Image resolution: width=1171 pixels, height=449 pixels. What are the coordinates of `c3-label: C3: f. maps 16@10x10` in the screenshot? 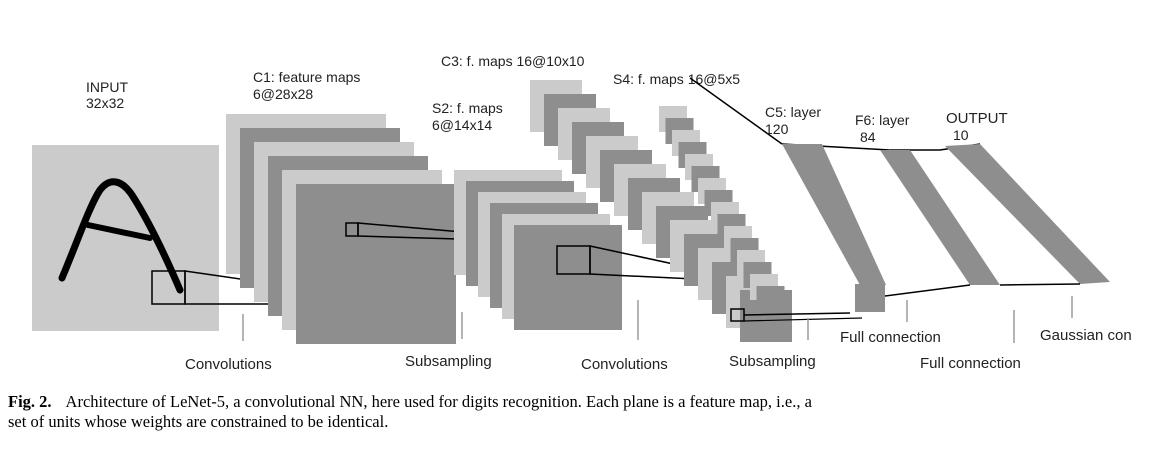 It's located at (513, 61).